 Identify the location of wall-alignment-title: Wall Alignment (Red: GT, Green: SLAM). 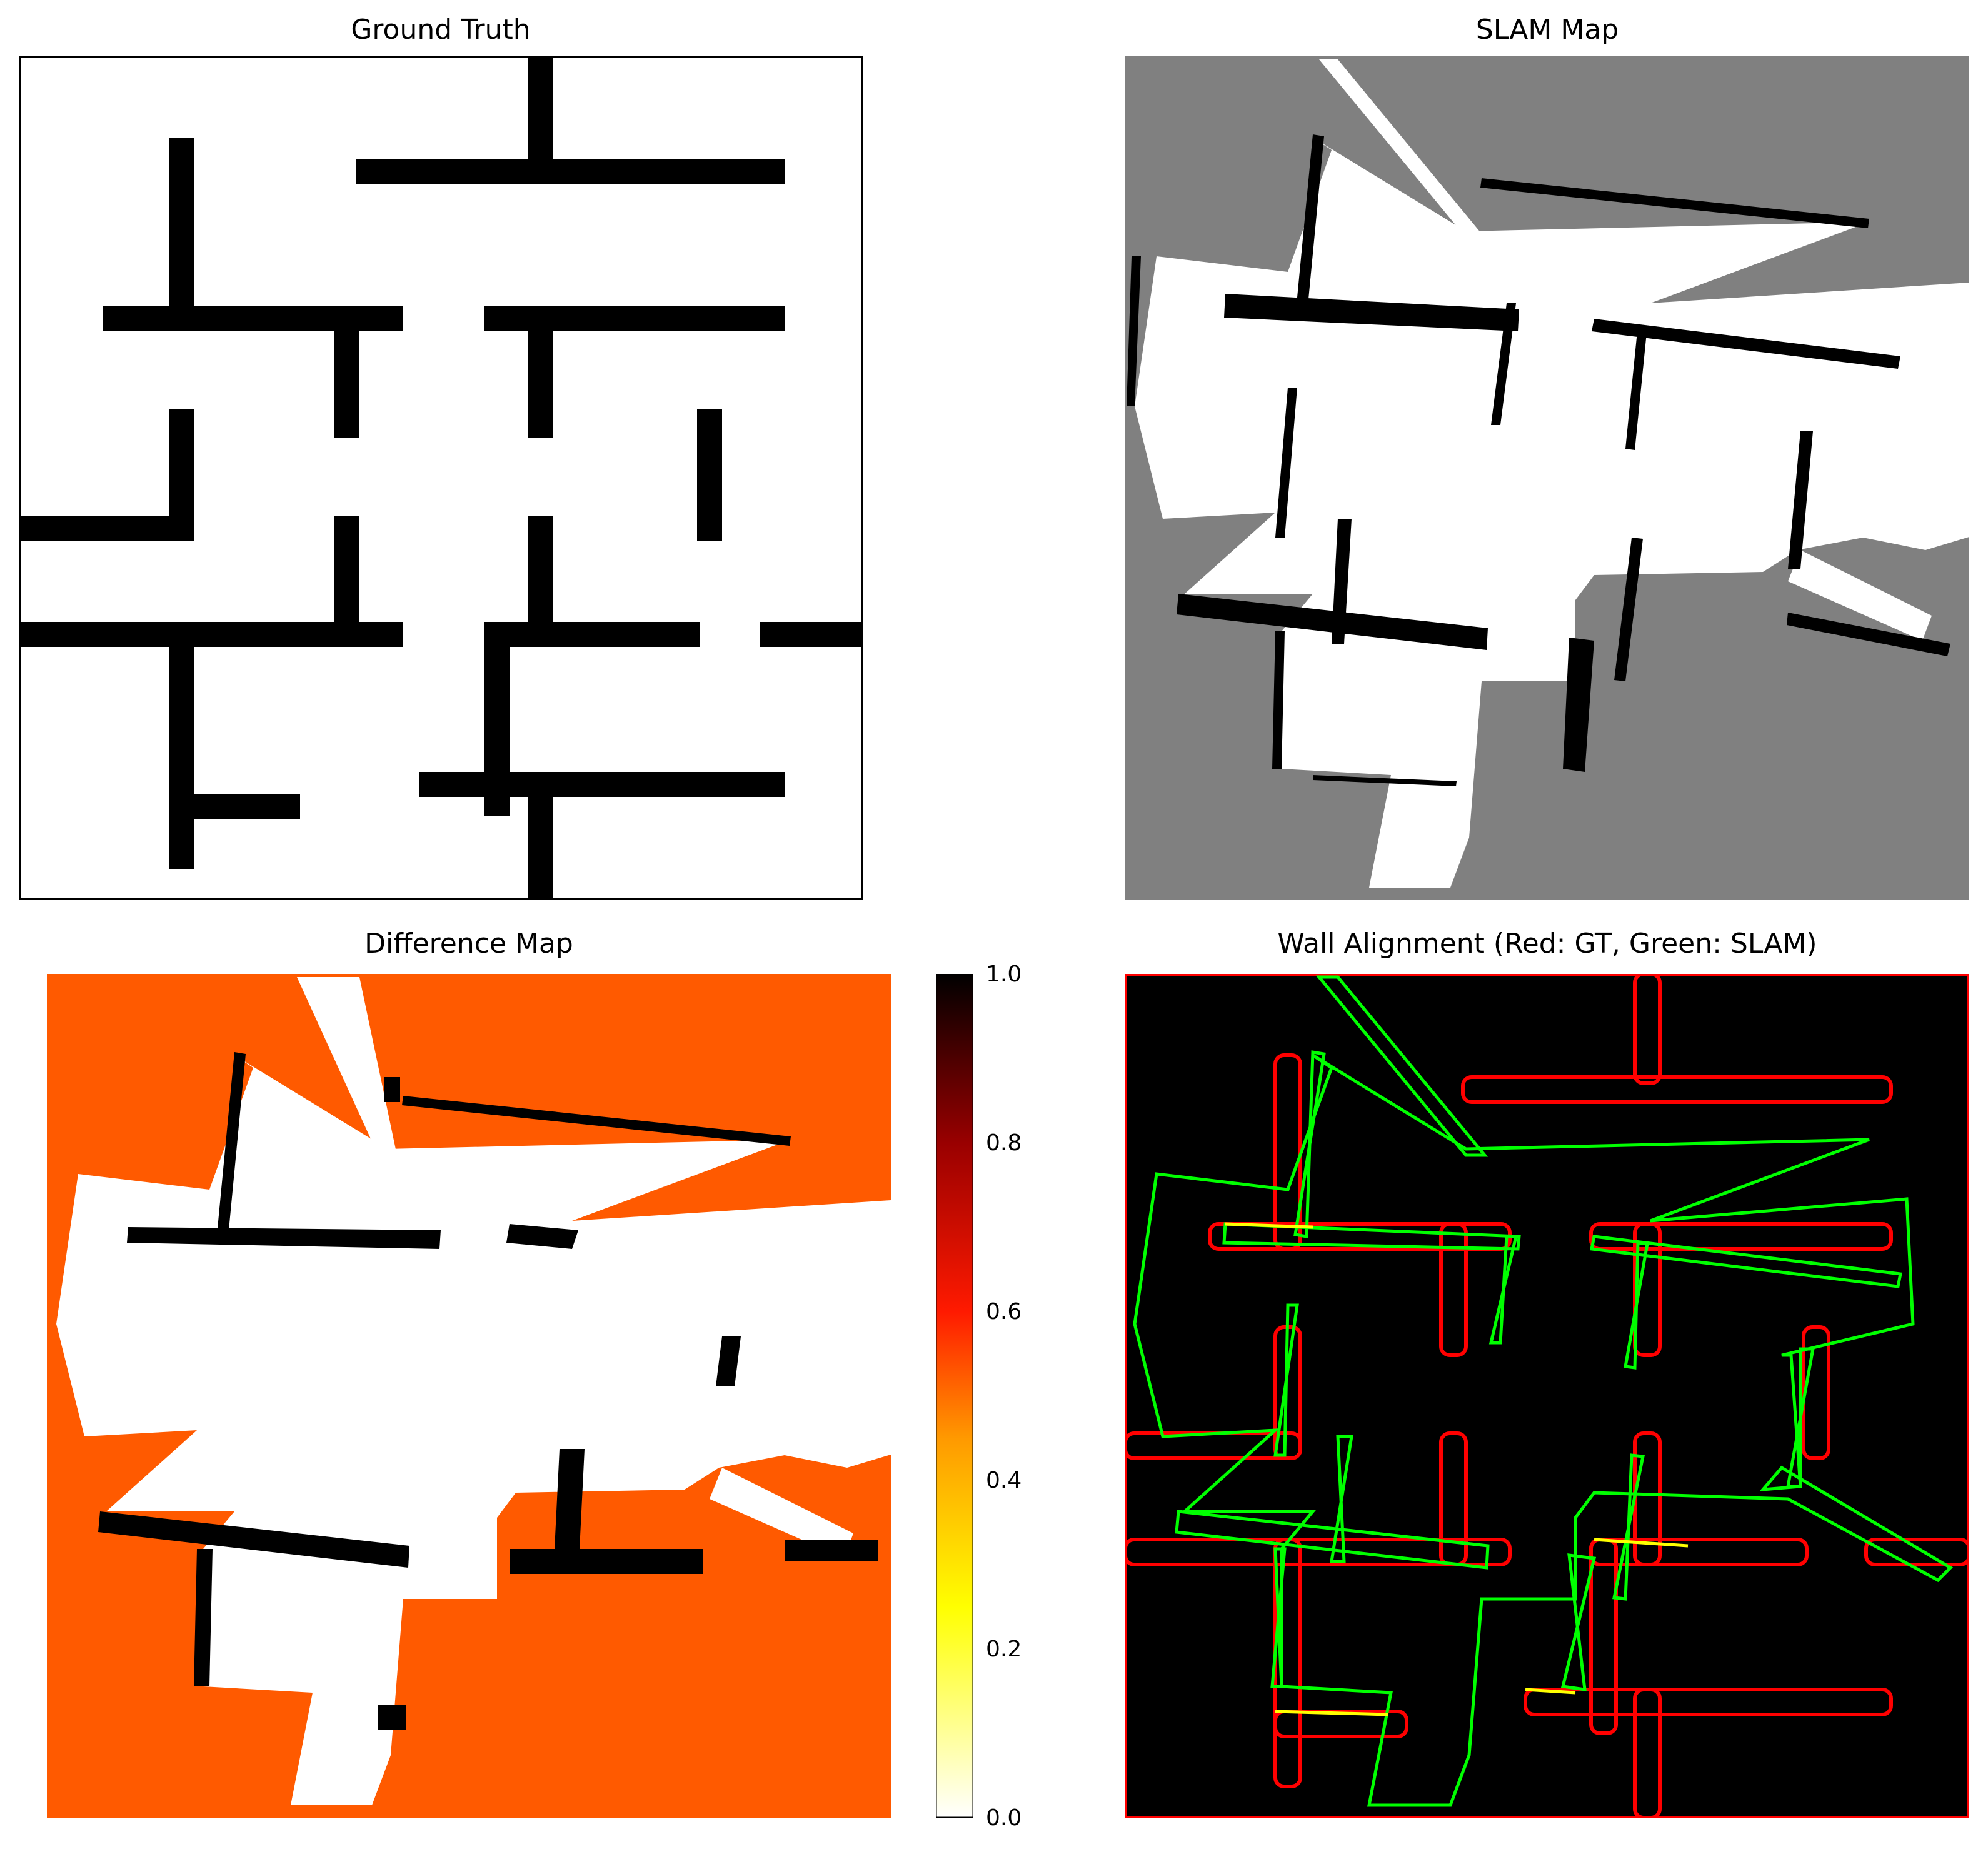
(1547, 944).